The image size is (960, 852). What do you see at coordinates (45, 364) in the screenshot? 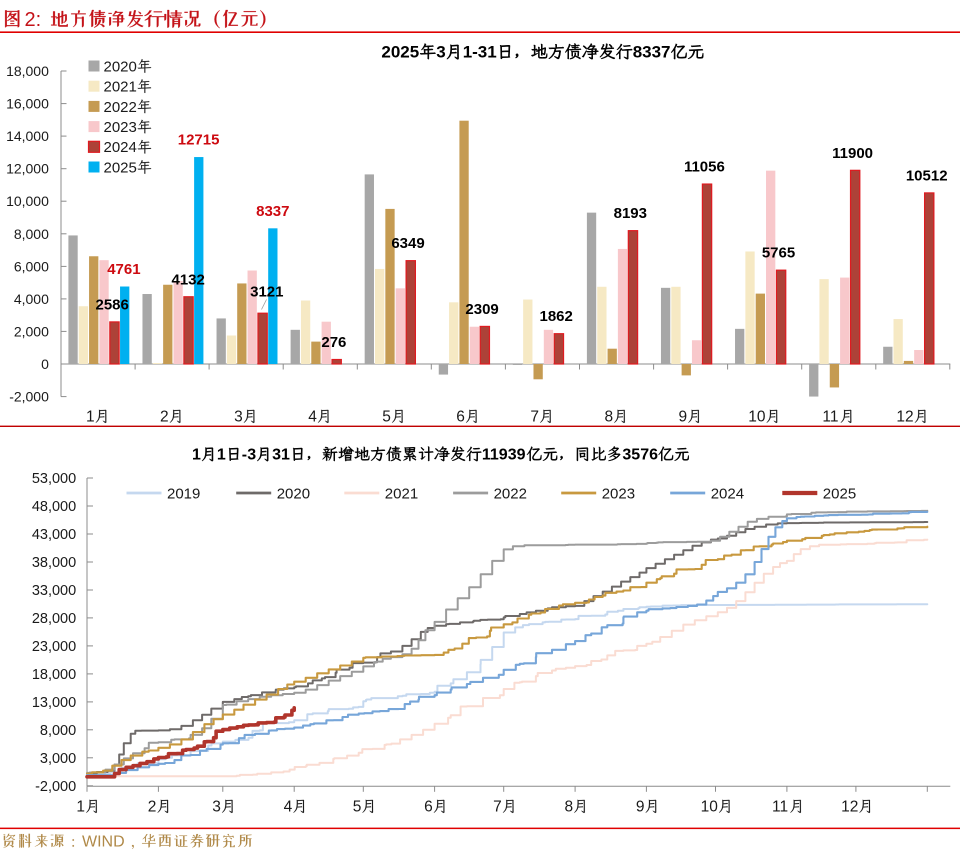
I see `svg-text: 0` at bounding box center [45, 364].